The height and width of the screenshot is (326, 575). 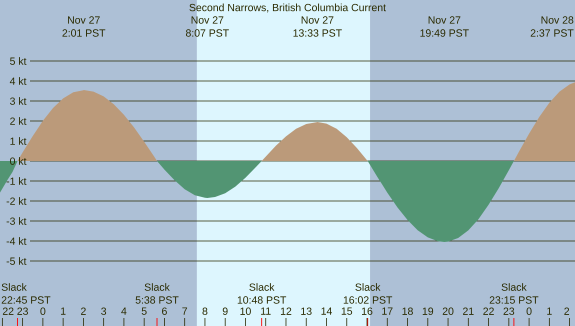 I want to click on annotation: 2:01 PST, so click(x=84, y=33).